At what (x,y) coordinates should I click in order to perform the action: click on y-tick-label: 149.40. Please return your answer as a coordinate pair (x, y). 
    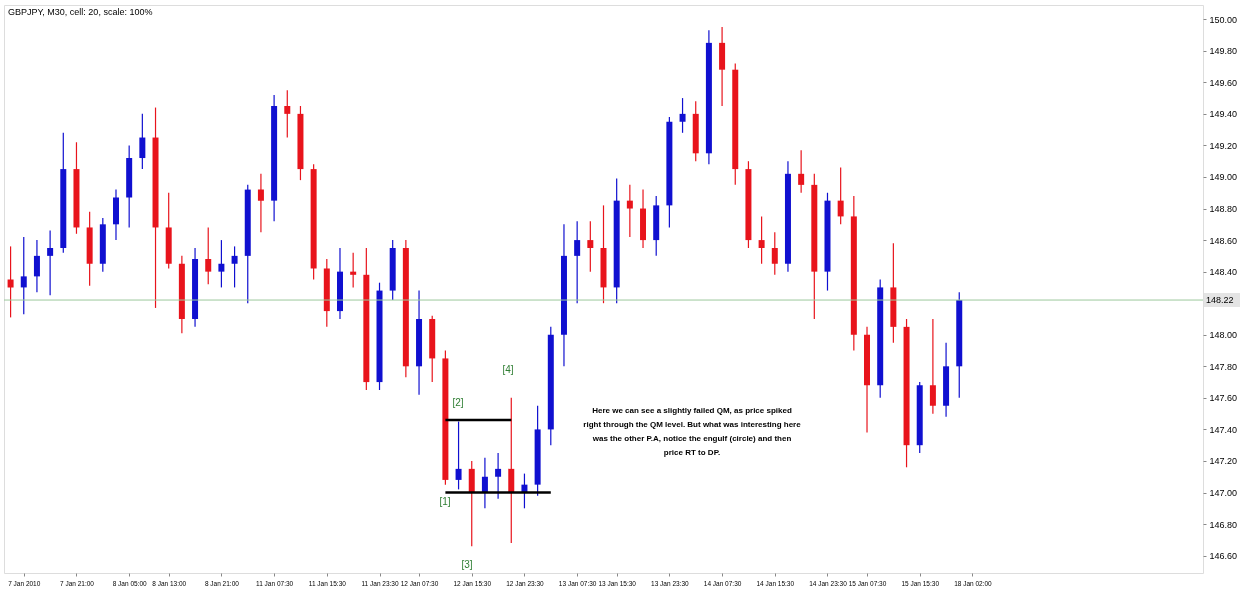
    Looking at the image, I should click on (1223, 114).